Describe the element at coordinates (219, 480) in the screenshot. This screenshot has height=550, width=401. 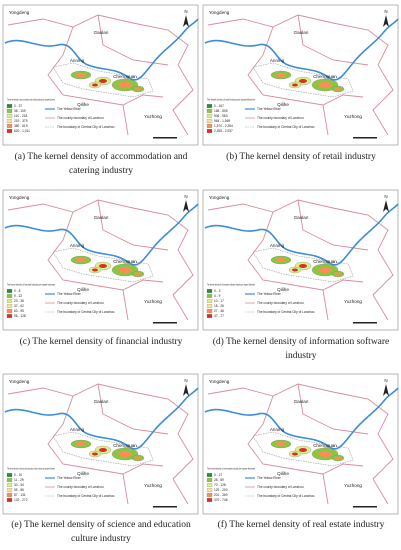
I see `legend-range: 28 - 69` at that location.